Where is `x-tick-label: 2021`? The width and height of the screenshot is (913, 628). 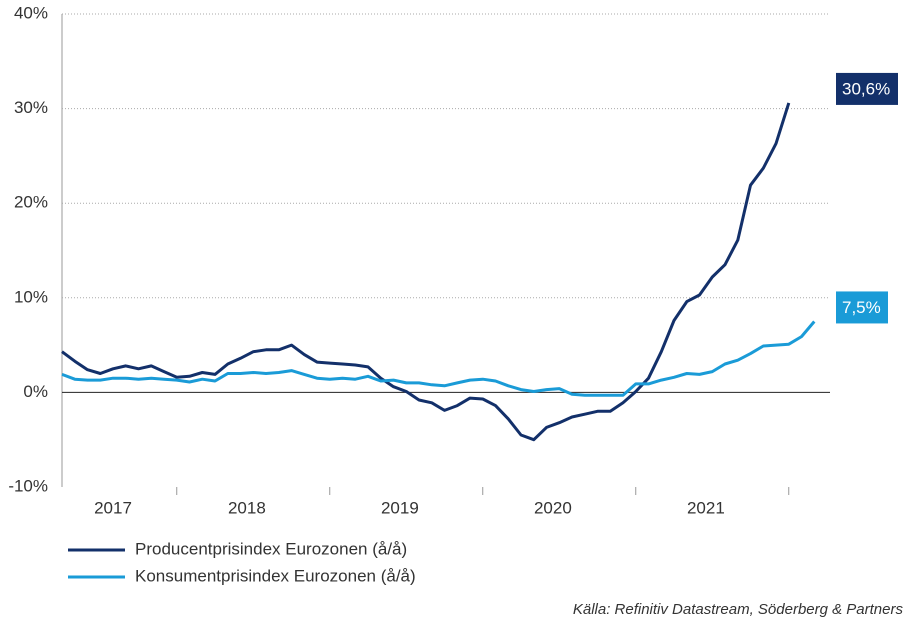
x-tick-label: 2021 is located at coordinates (706, 507).